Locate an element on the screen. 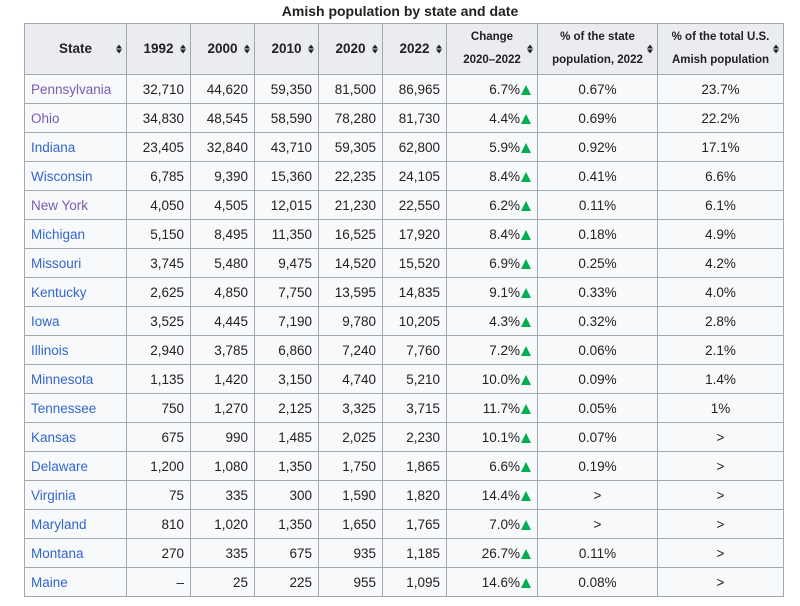 This screenshot has width=800, height=606. pct-total-amish-cell: > is located at coordinates (720, 582).